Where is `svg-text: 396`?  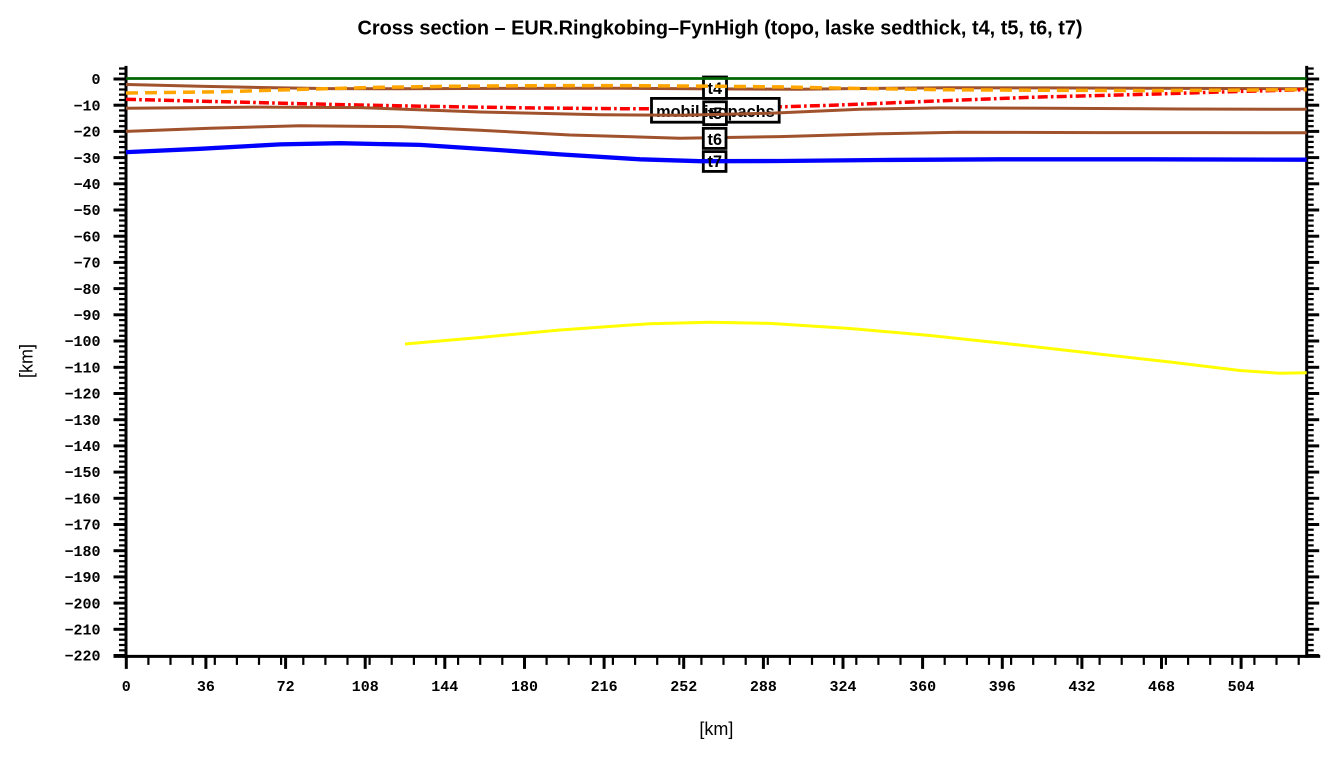
svg-text: 396 is located at coordinates (1002, 687).